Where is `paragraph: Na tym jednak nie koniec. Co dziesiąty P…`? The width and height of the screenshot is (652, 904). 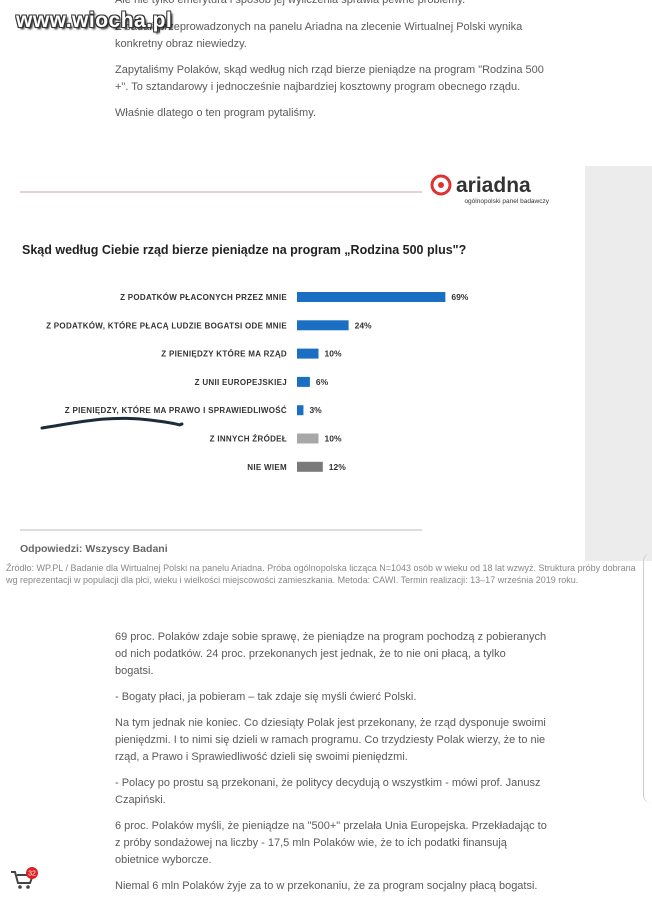 paragraph: Na tym jednak nie koniec. Co dziesiąty P… is located at coordinates (330, 740).